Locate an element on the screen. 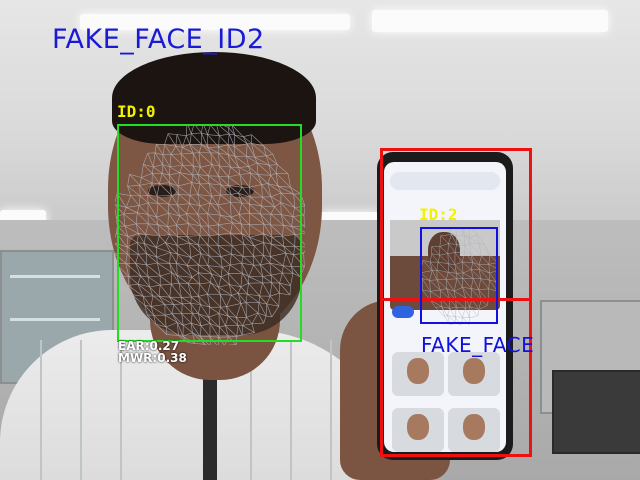 Image resolution: width=640 pixels, height=480 pixels. phone-address-bar is located at coordinates (445, 181).